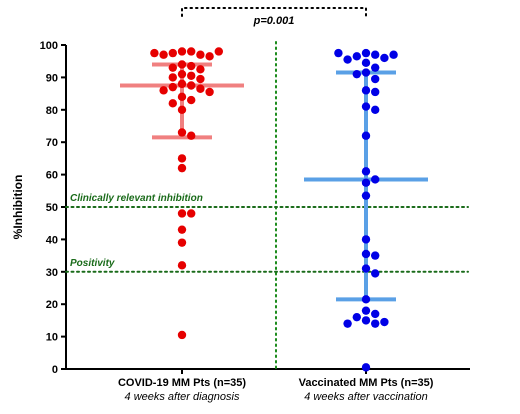 This screenshot has width=520, height=414. I want to click on y-tick-label-100: 100, so click(49, 46).